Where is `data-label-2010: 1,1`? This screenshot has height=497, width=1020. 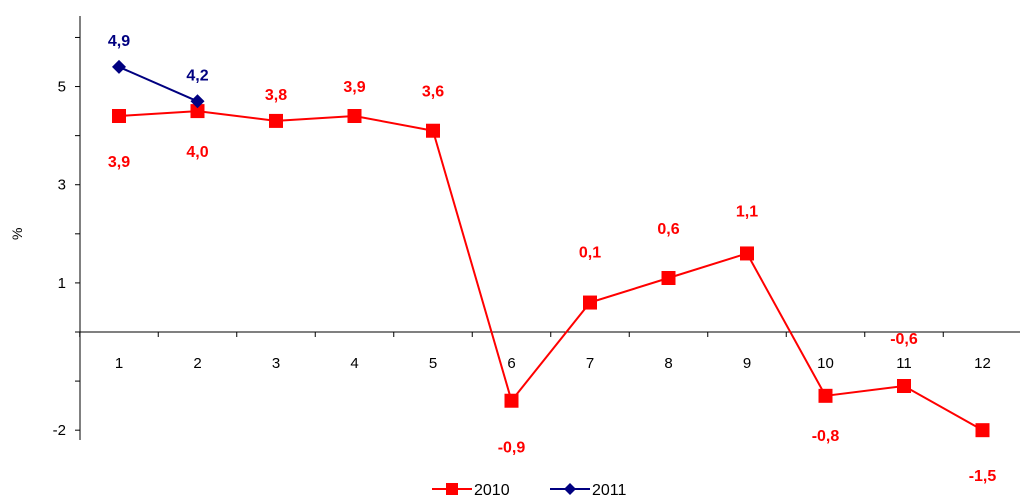 data-label-2010: 1,1 is located at coordinates (747, 211).